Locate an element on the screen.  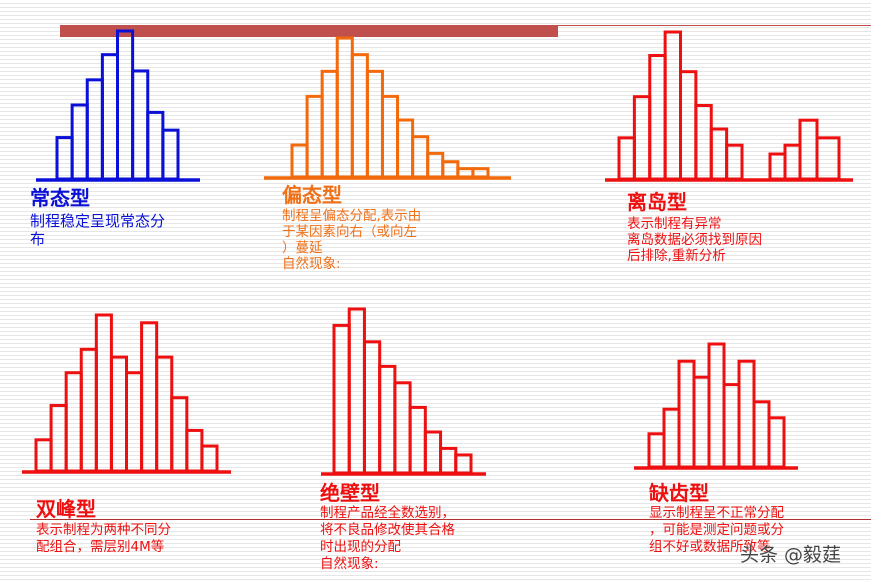
skewed-desc-2: 于某因素向右（或向左 is located at coordinates (349, 232).